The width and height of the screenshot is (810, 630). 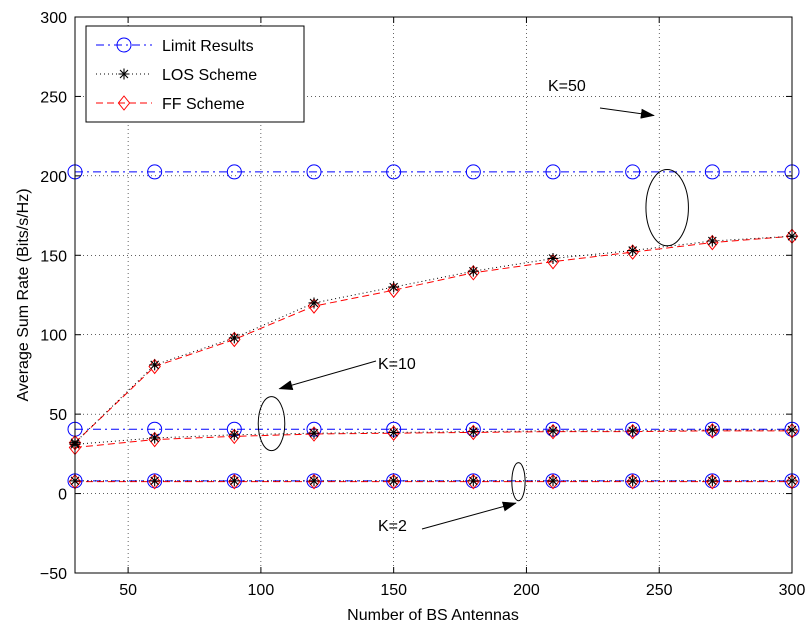 What do you see at coordinates (209, 75) in the screenshot?
I see `legend-entry-label: LOS Scheme` at bounding box center [209, 75].